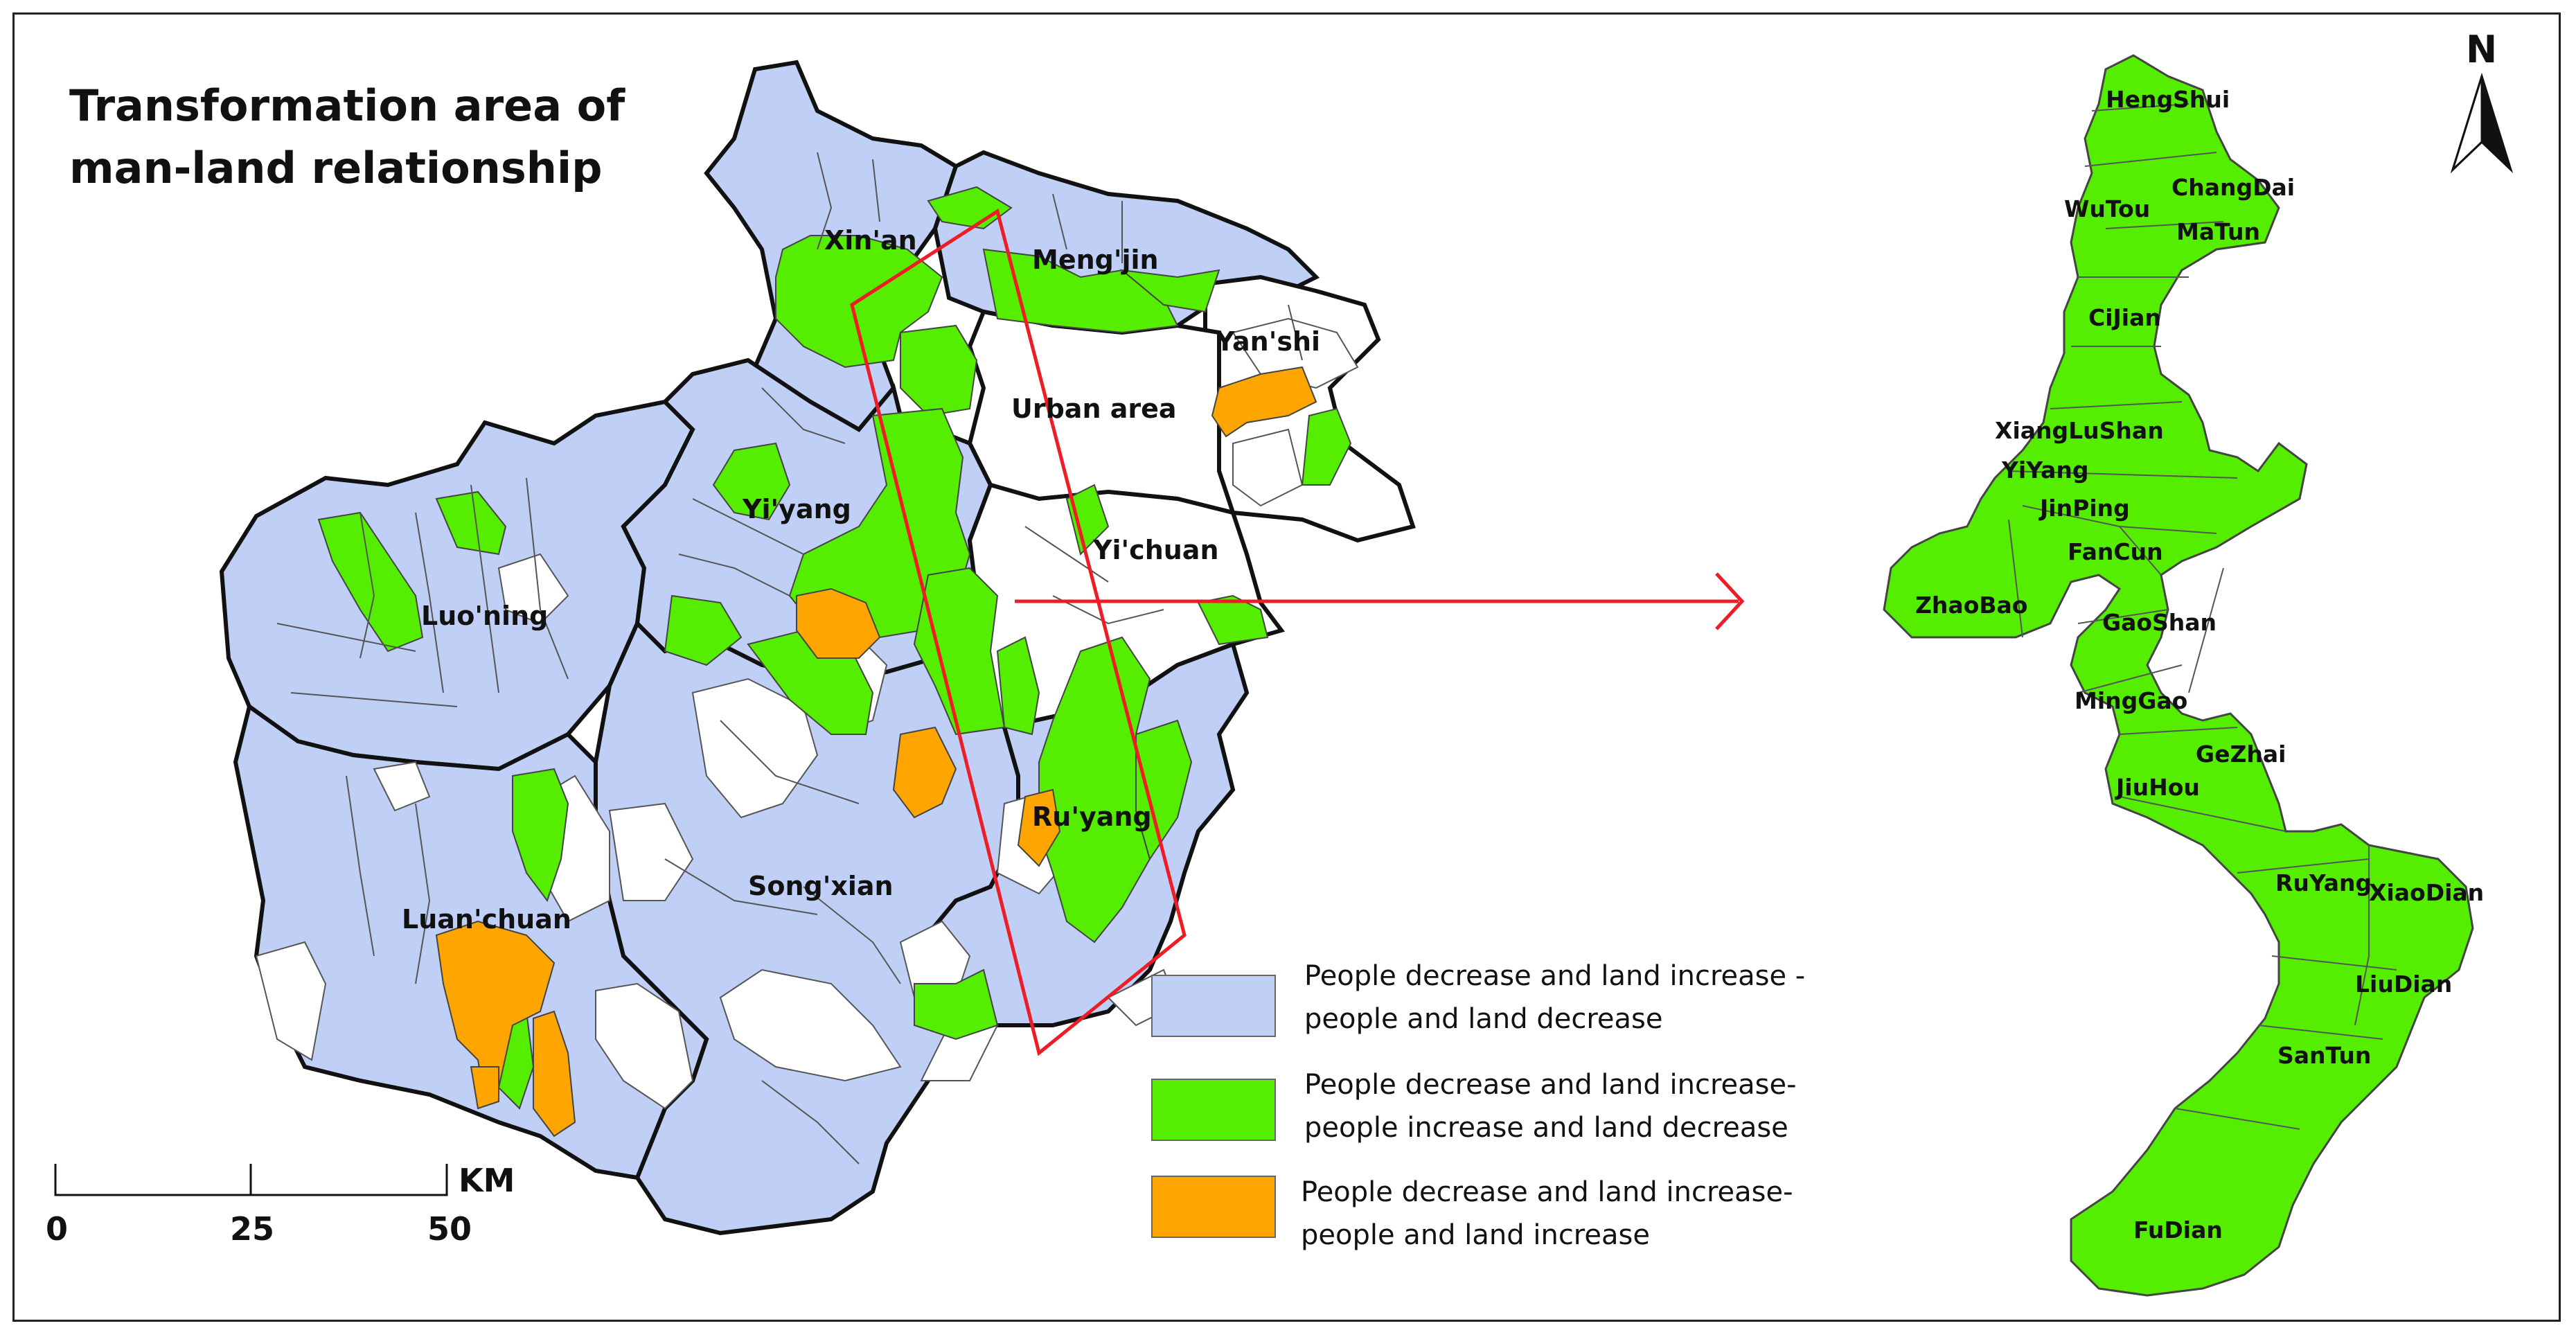 Image resolution: width=2576 pixels, height=1337 pixels. I want to click on scale-labels: KM 0 25 50, so click(280, 1205).